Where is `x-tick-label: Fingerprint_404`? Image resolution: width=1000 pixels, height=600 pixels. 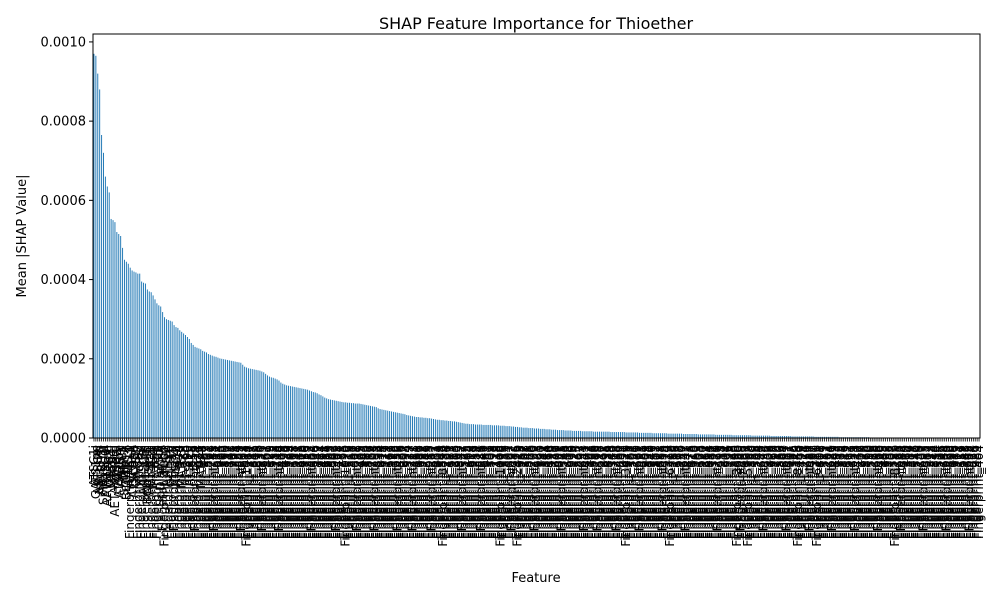 x-tick-label: Fingerprint_404 is located at coordinates (979, 492).